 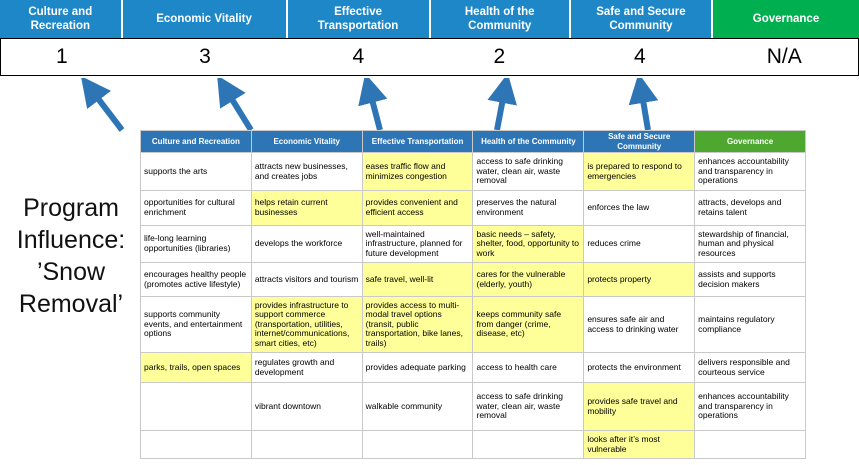 I want to click on matrix-cell-r1-c1: supports the arts, so click(x=196, y=171).